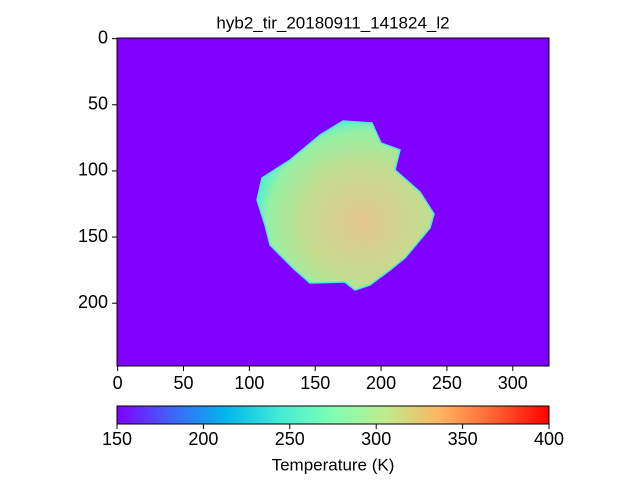 The height and width of the screenshot is (480, 640). What do you see at coordinates (93, 170) in the screenshot?
I see `y-tick-label: 100` at bounding box center [93, 170].